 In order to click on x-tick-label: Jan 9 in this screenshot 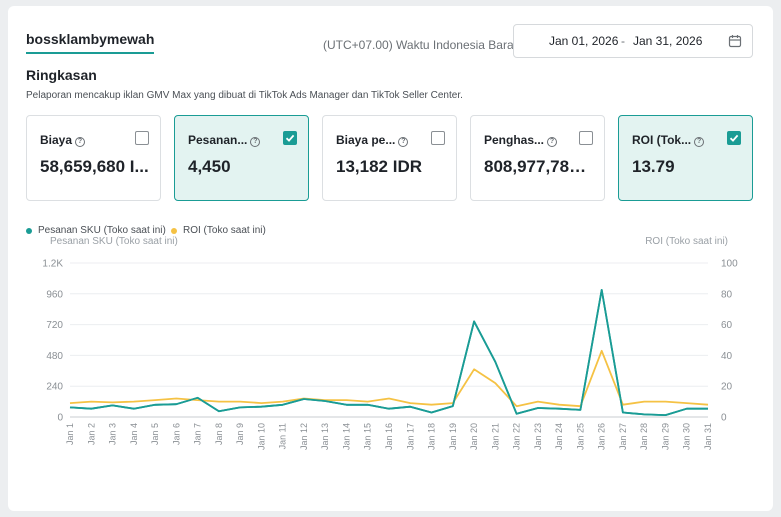, I will do `click(240, 434)`.